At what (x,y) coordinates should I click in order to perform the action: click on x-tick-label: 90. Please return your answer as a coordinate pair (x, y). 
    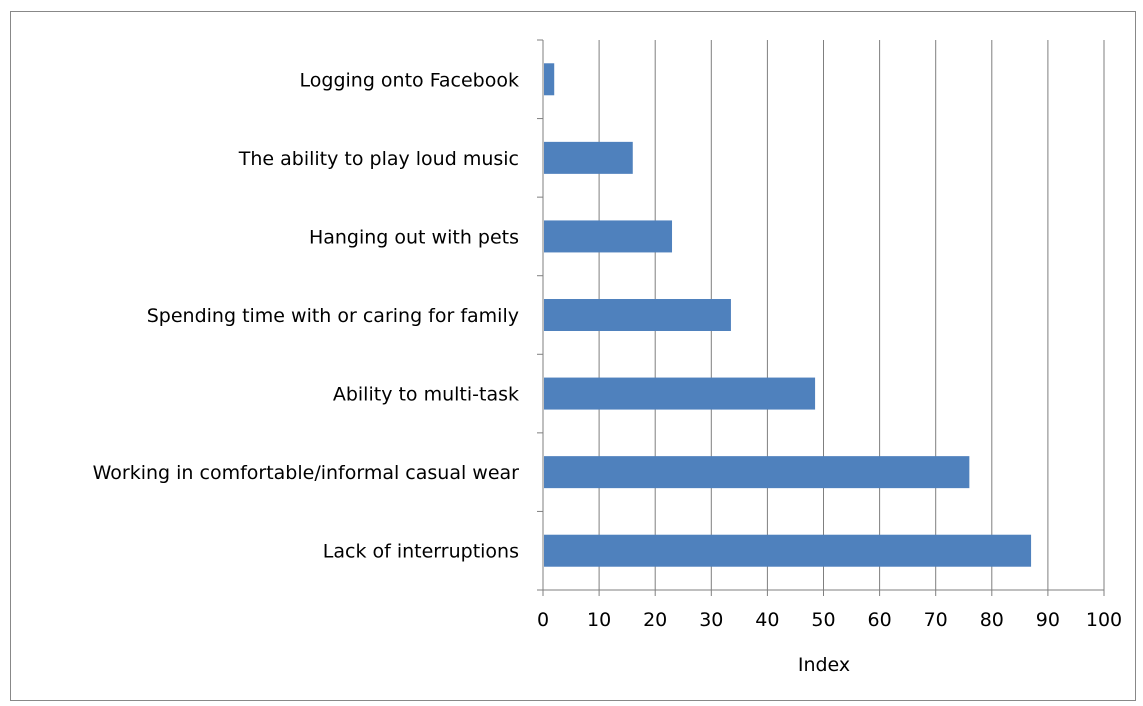
    Looking at the image, I should click on (1048, 620).